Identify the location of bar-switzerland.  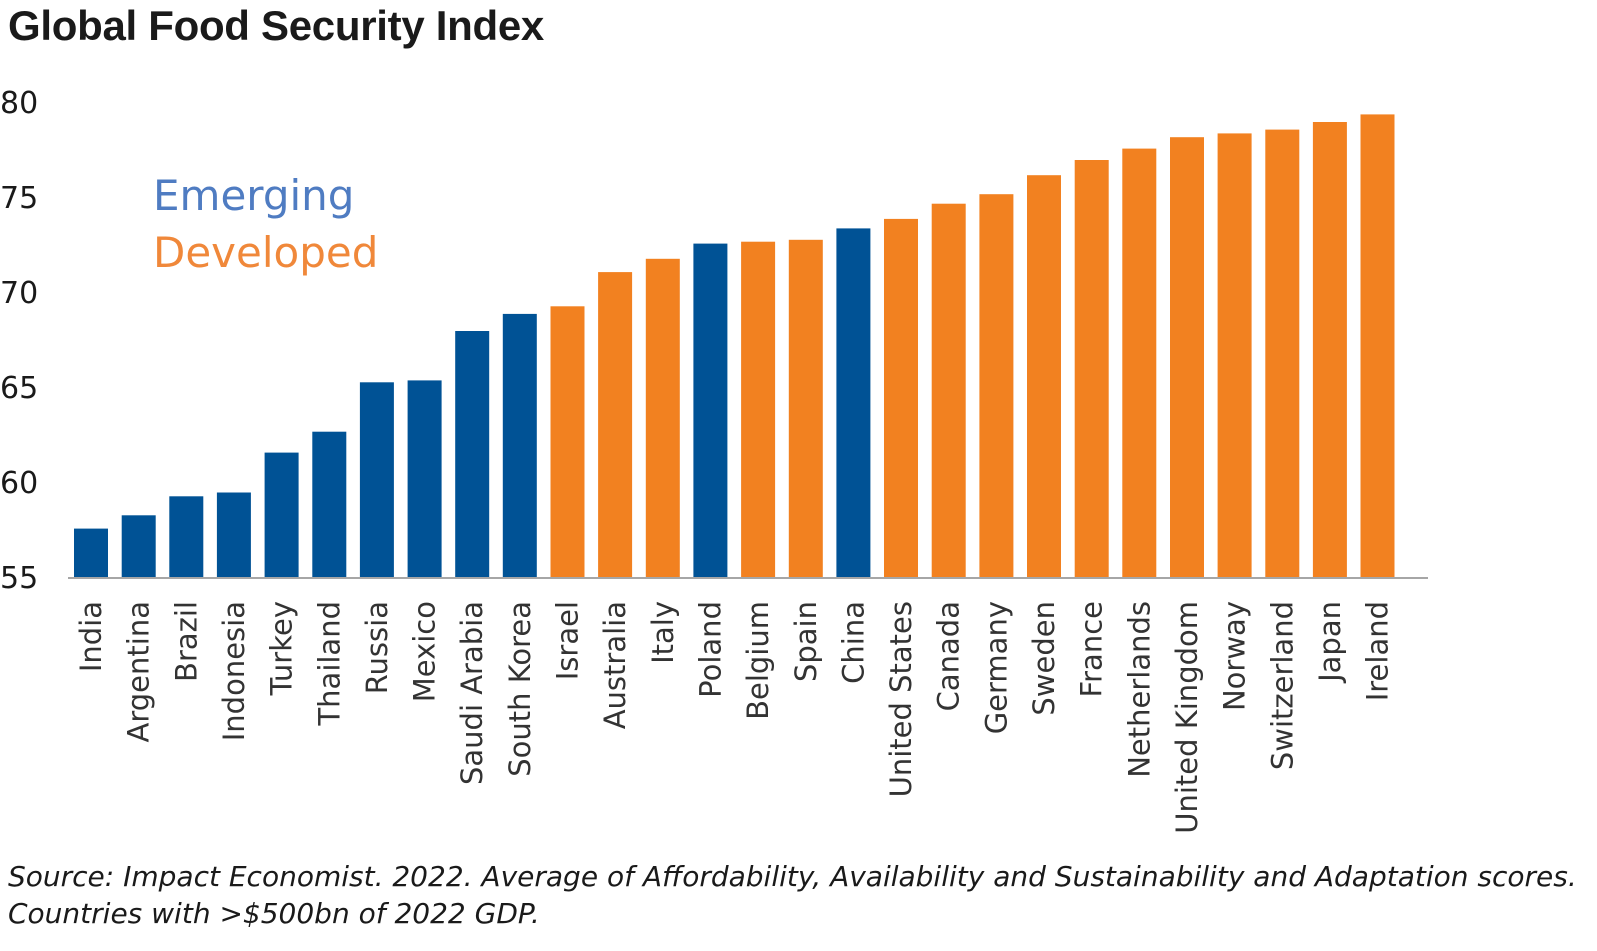
(1282, 353).